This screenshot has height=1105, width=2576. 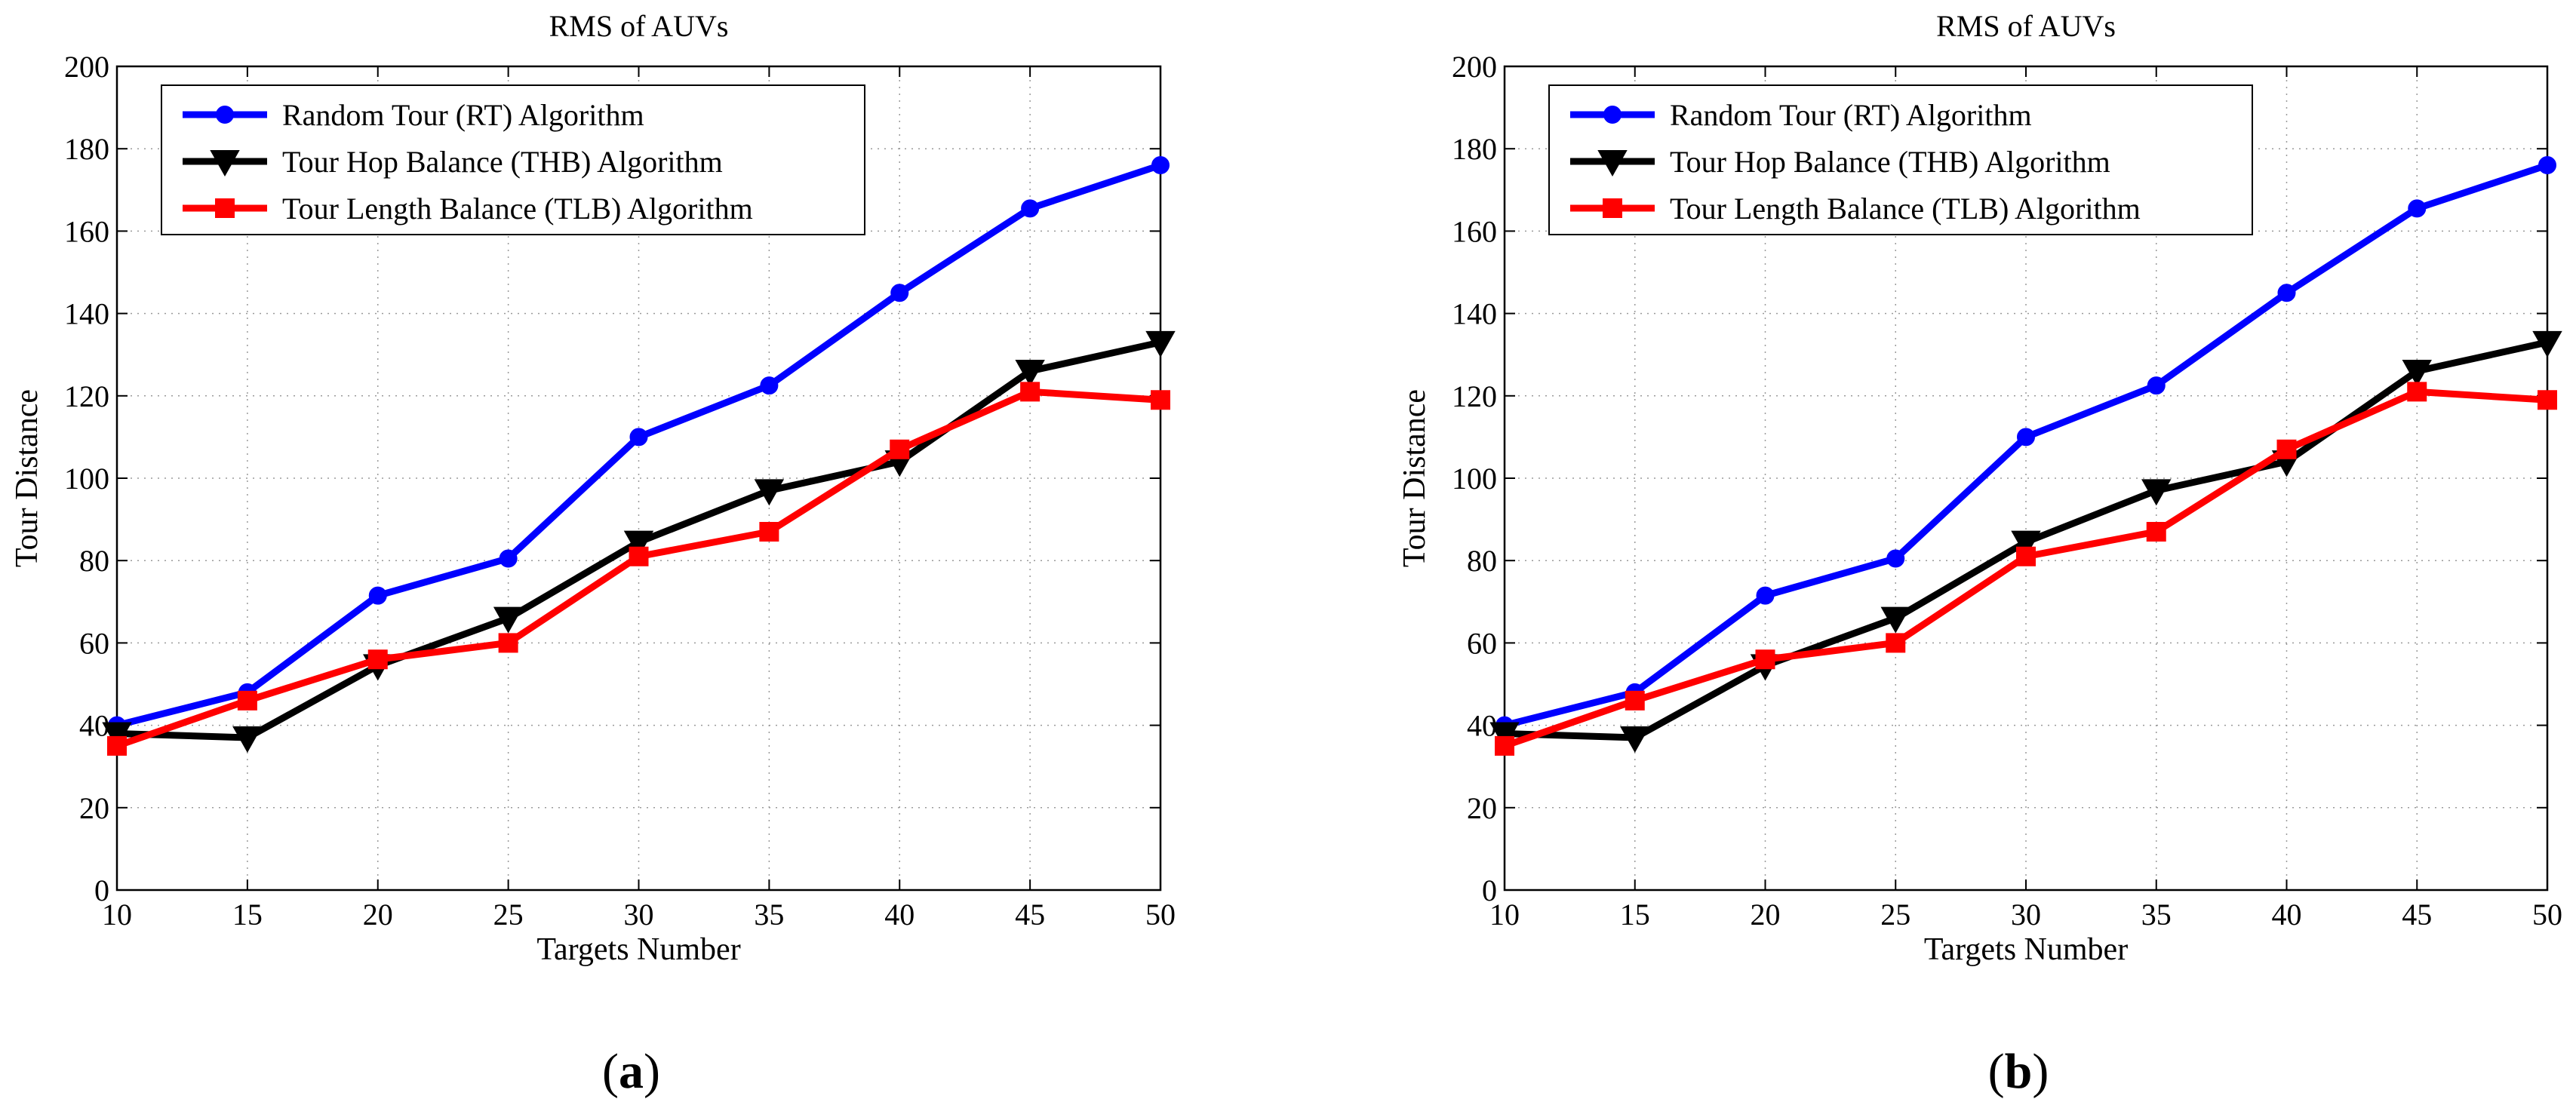 I want to click on y-tick-label: 200, so click(x=1474, y=67).